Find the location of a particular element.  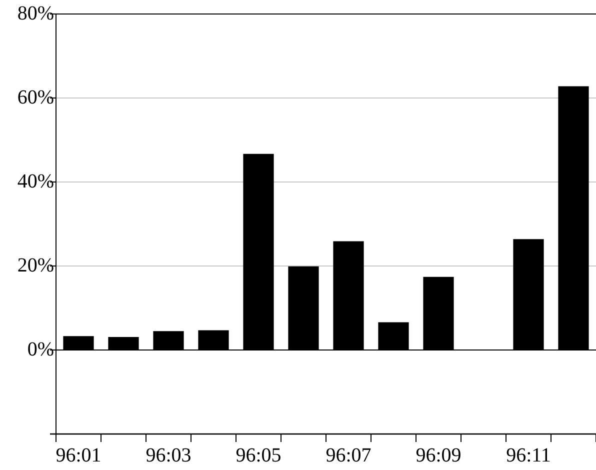

y-tick-label: 60% is located at coordinates (35, 97).